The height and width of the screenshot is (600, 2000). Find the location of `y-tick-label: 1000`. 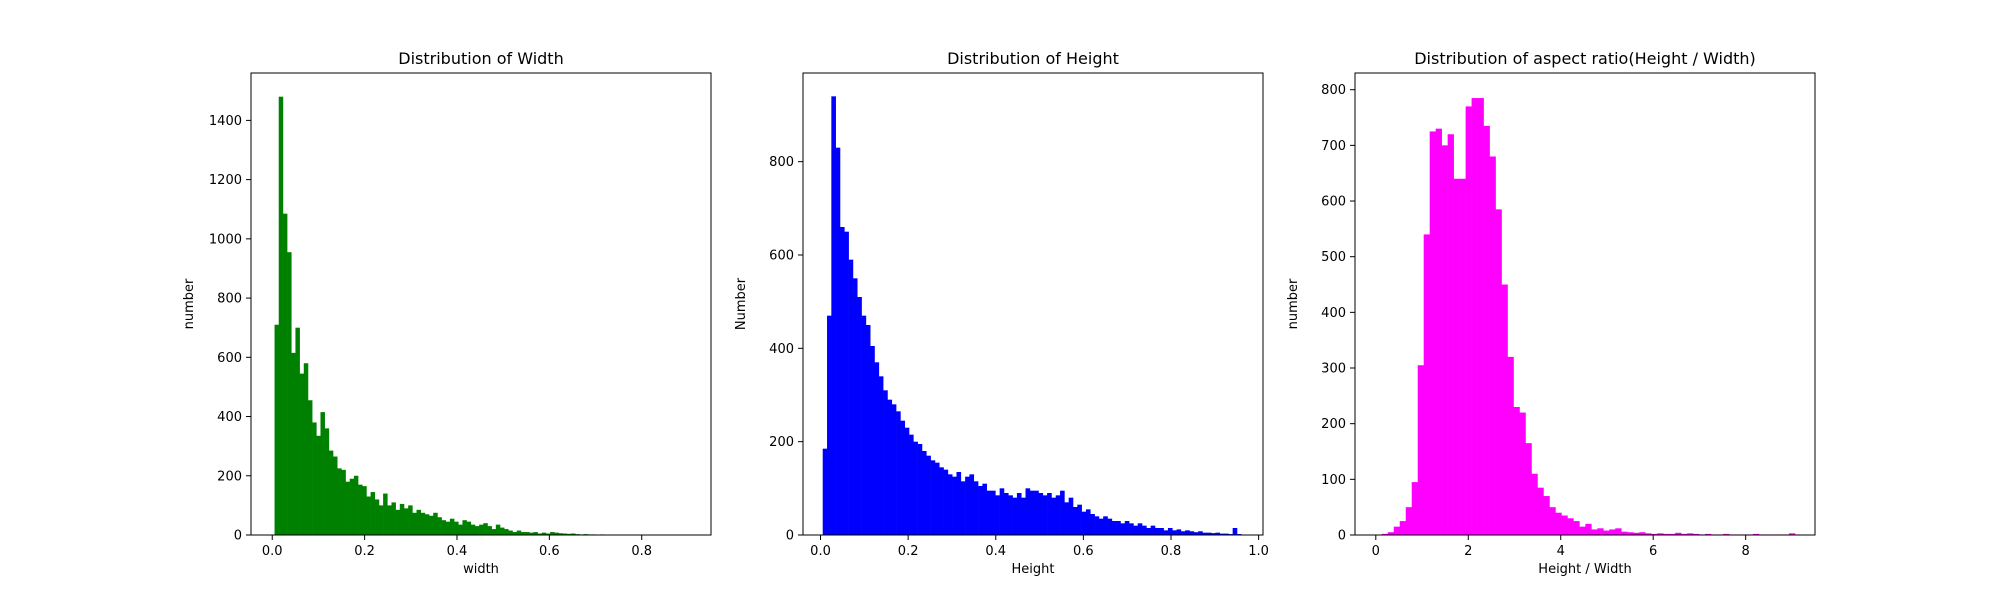

y-tick-label: 1000 is located at coordinates (225, 239).